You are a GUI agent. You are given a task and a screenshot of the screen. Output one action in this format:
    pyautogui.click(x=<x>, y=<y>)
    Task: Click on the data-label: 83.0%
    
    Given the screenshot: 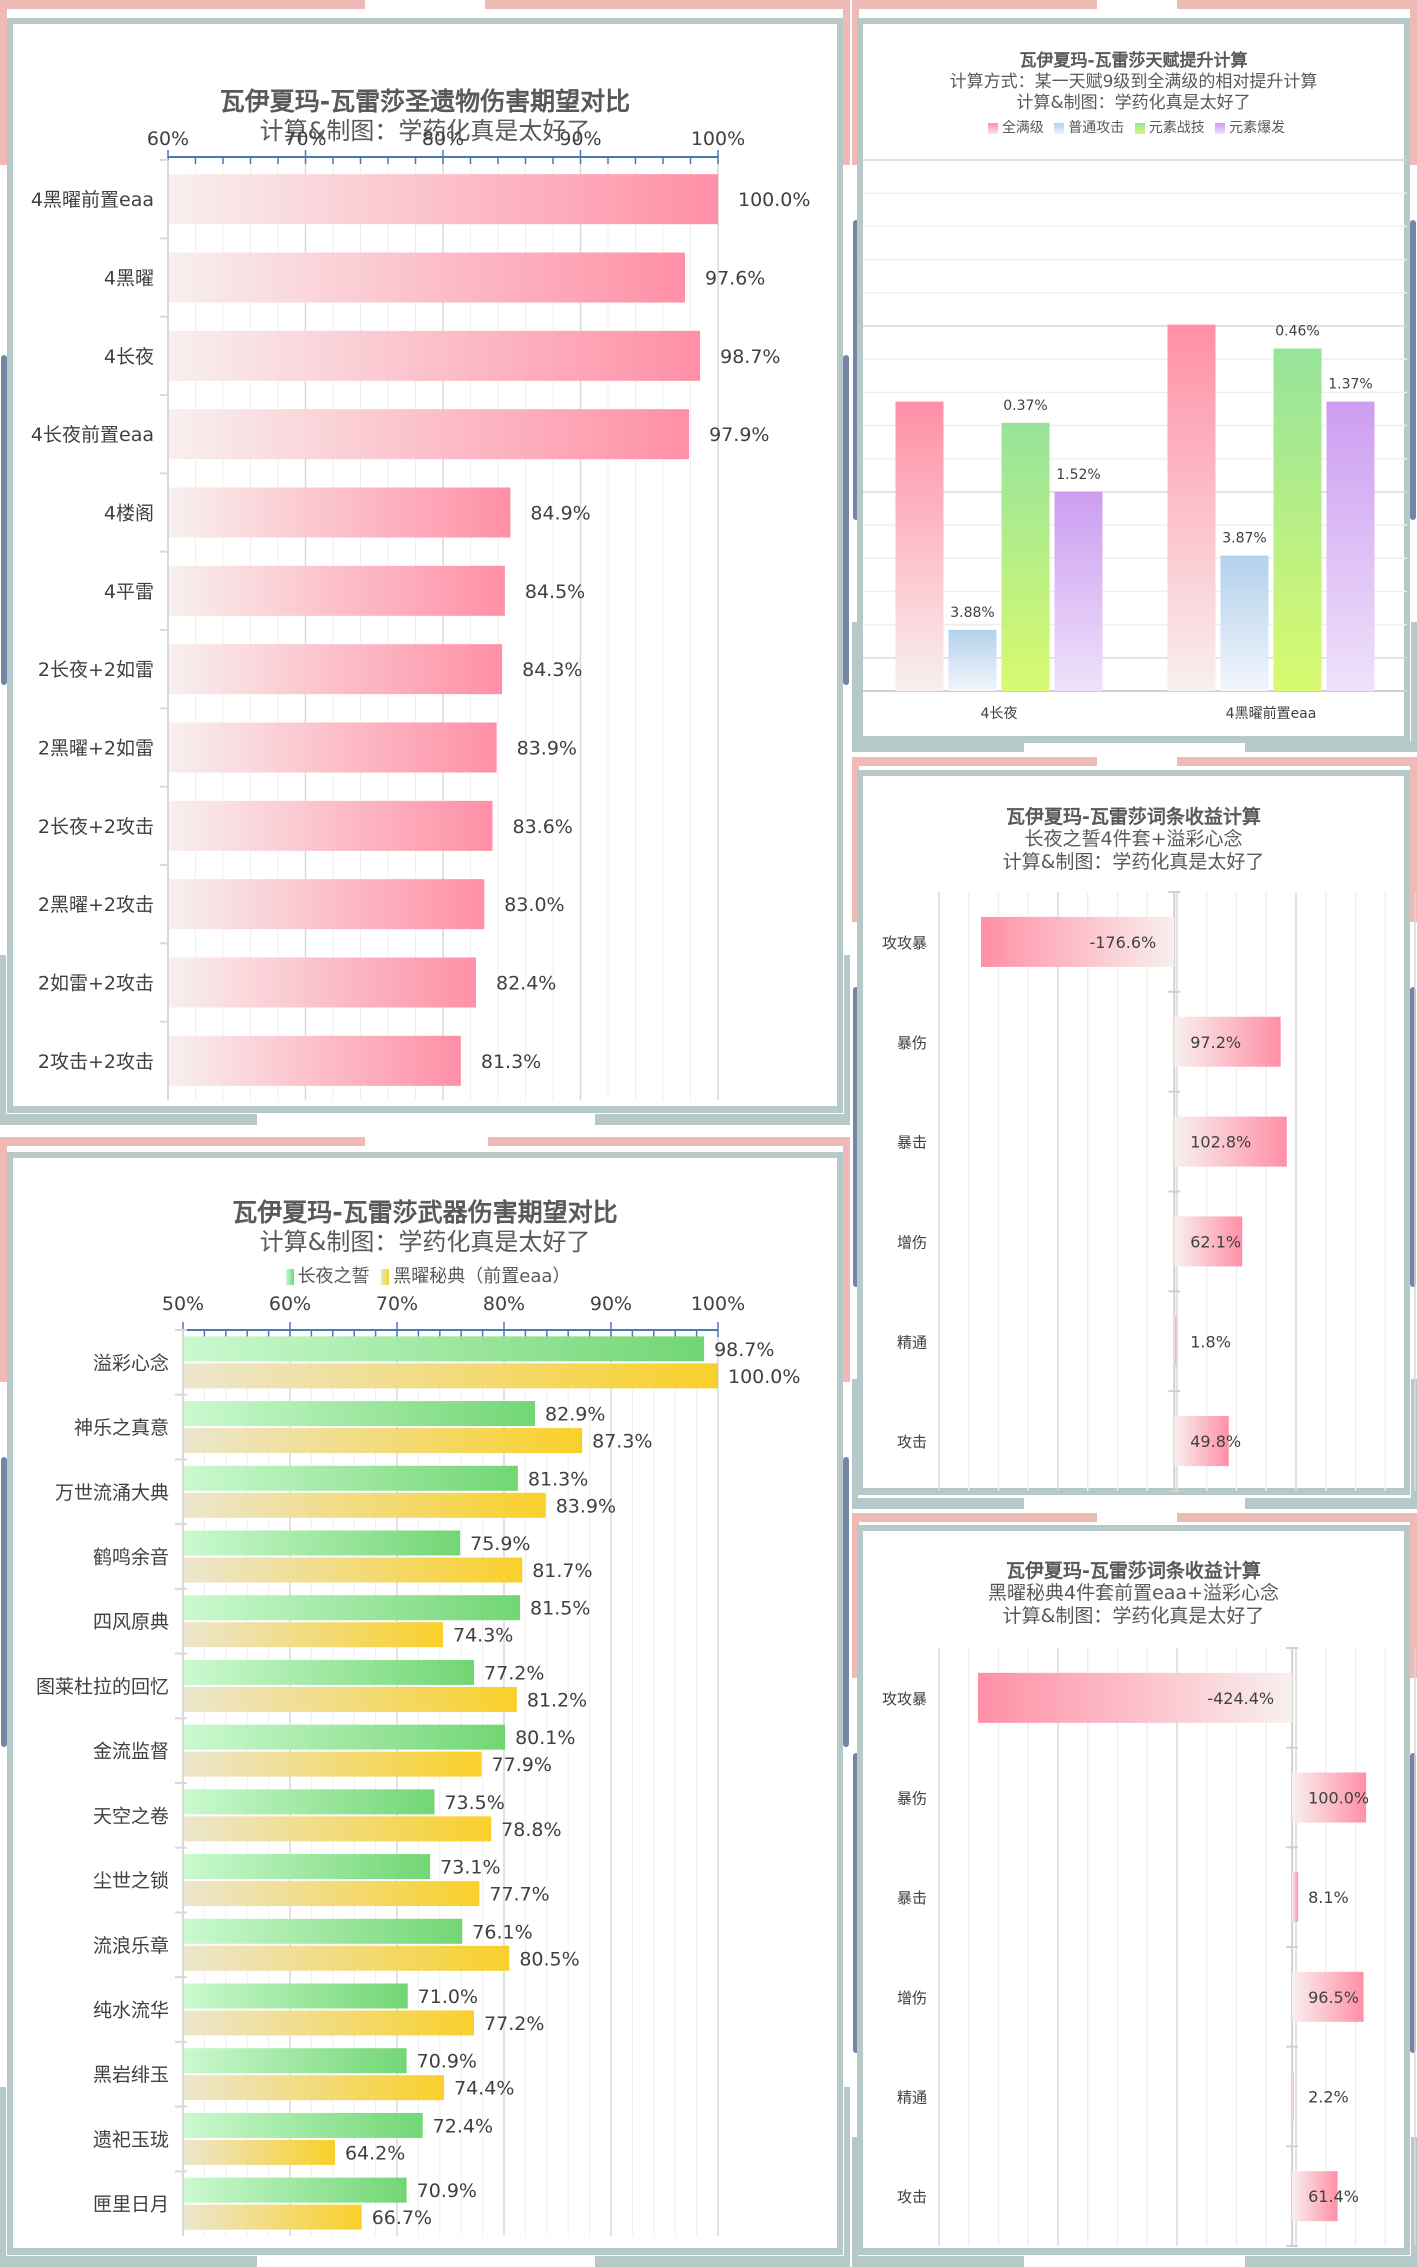 What is the action you would take?
    pyautogui.click(x=534, y=905)
    